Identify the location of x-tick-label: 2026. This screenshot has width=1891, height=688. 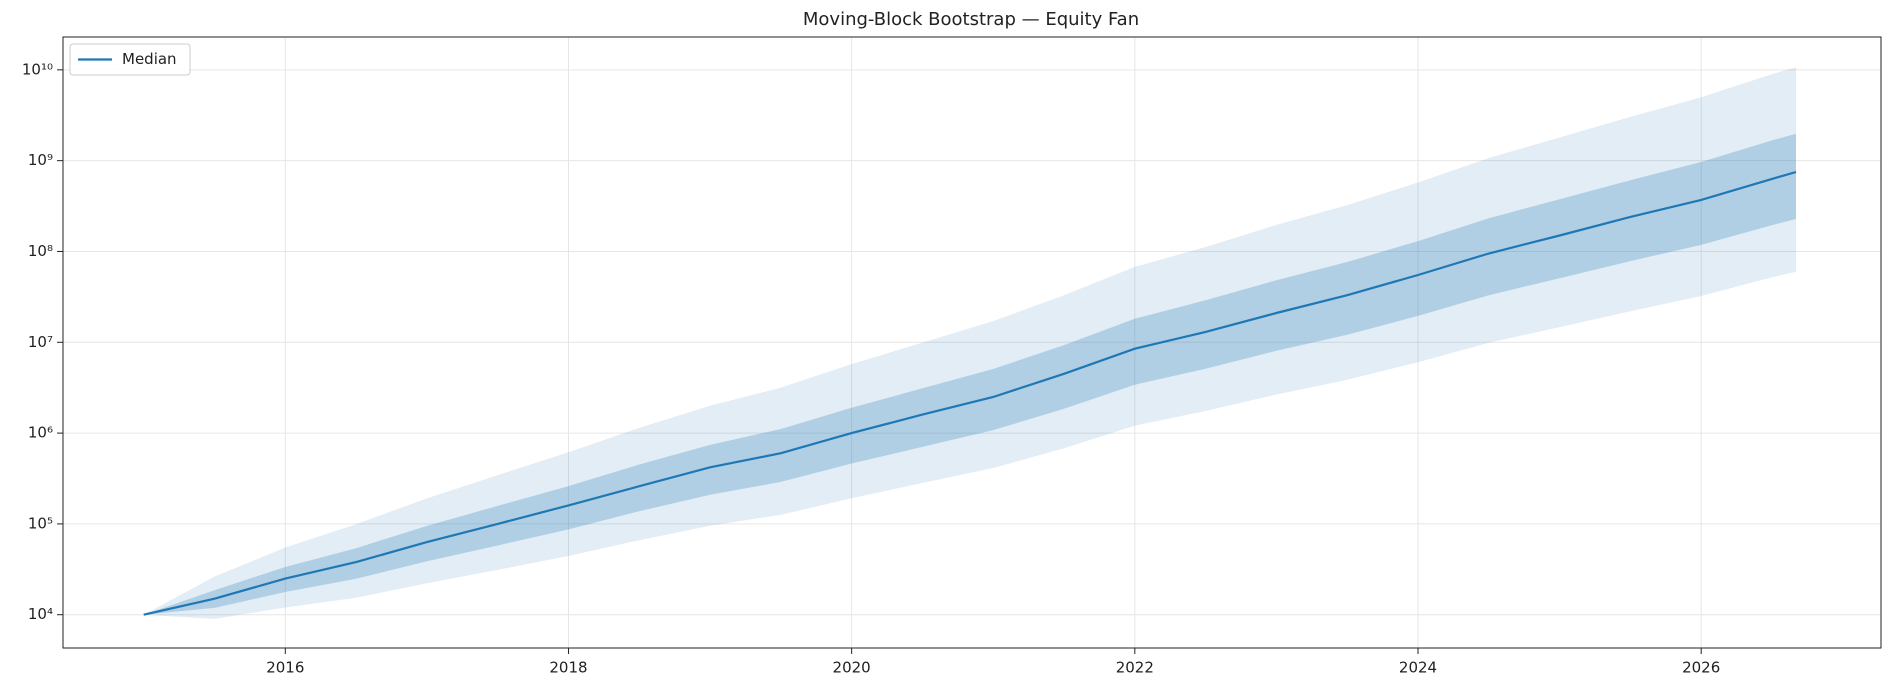
(1701, 668).